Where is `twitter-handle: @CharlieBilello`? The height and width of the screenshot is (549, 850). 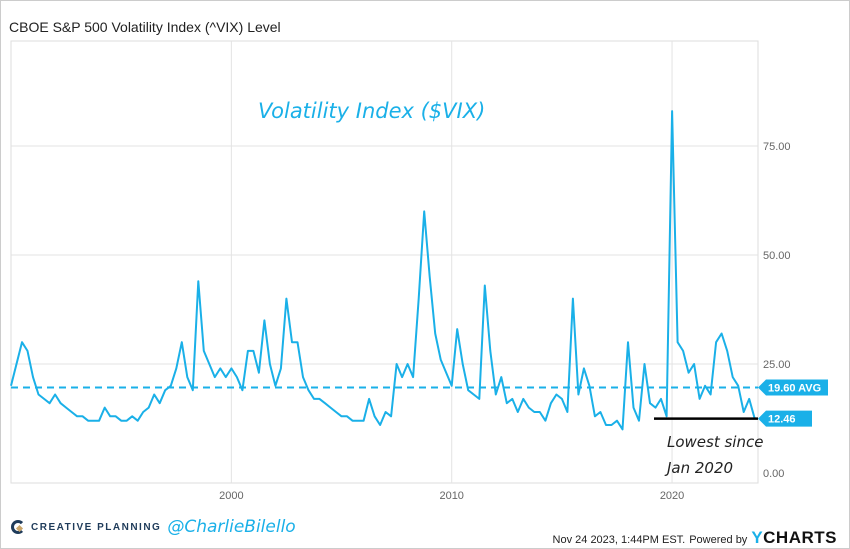 twitter-handle: @CharlieBilello is located at coordinates (231, 527).